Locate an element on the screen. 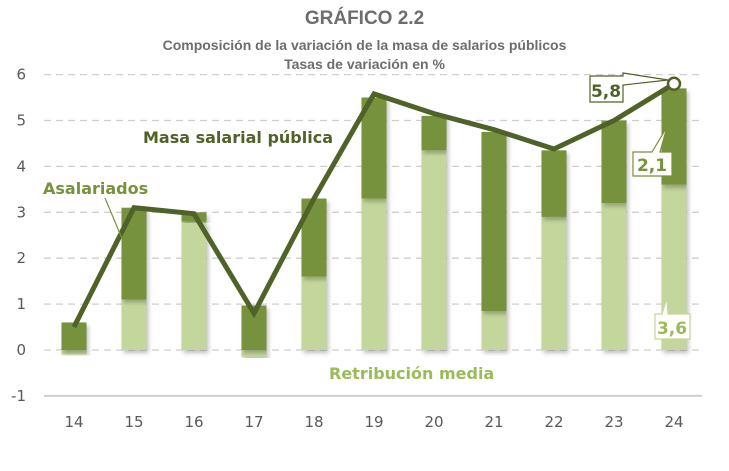  callout-box-retribucion is located at coordinates (672, 318).